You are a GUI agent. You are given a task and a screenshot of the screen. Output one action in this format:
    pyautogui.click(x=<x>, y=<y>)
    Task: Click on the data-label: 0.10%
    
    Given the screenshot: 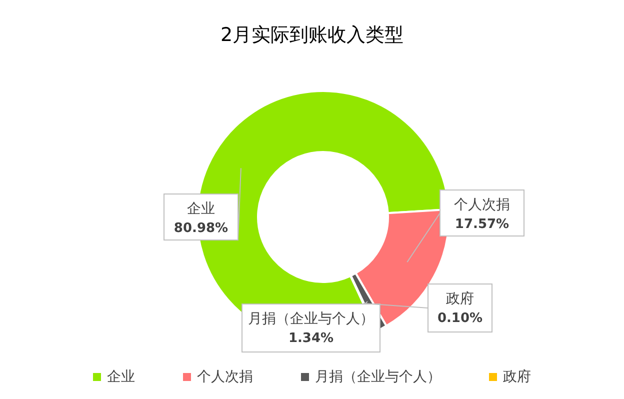 What is the action you would take?
    pyautogui.click(x=460, y=318)
    